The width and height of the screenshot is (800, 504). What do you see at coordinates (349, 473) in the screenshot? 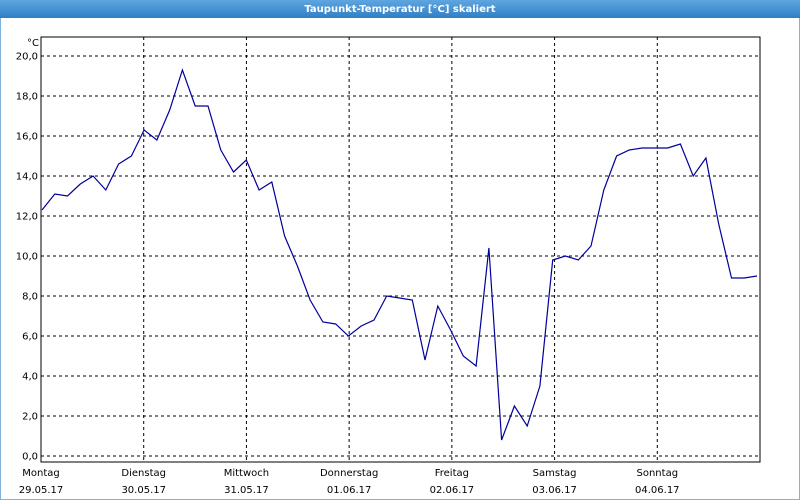
I see `x-tick-label: Donnerstag` at bounding box center [349, 473].